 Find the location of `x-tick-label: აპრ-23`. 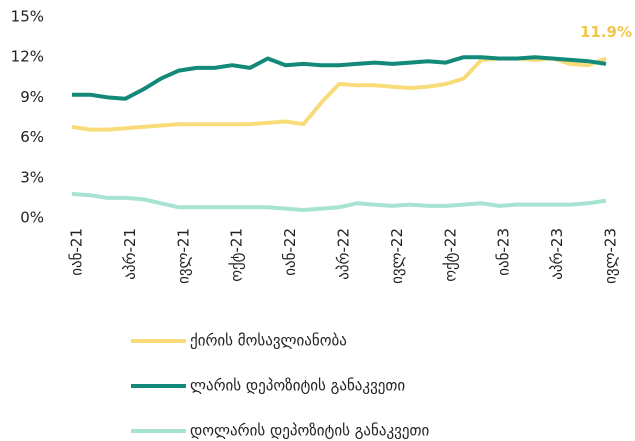

x-tick-label: აპრ-23 is located at coordinates (557, 254).